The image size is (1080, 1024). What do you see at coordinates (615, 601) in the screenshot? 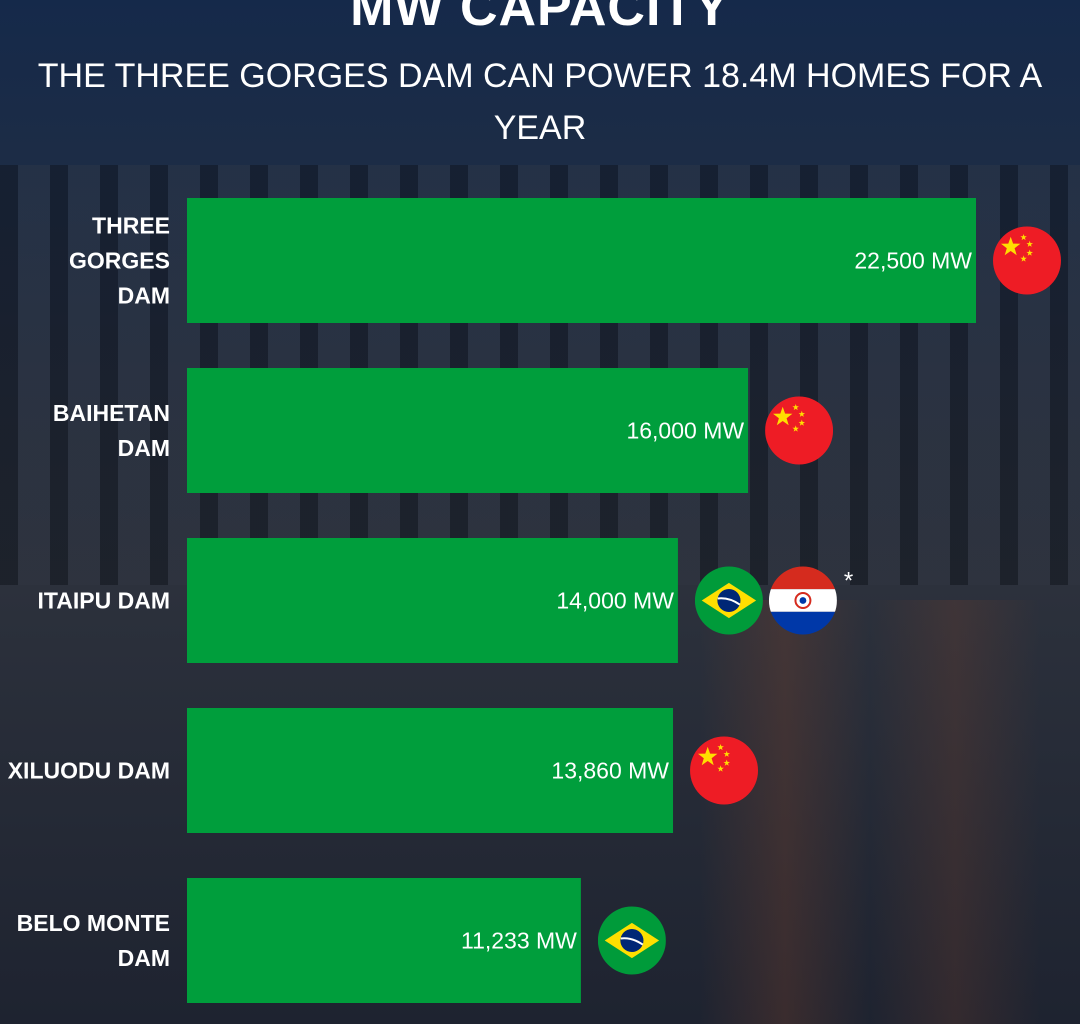
I see `value-label: 14,000 MW` at bounding box center [615, 601].